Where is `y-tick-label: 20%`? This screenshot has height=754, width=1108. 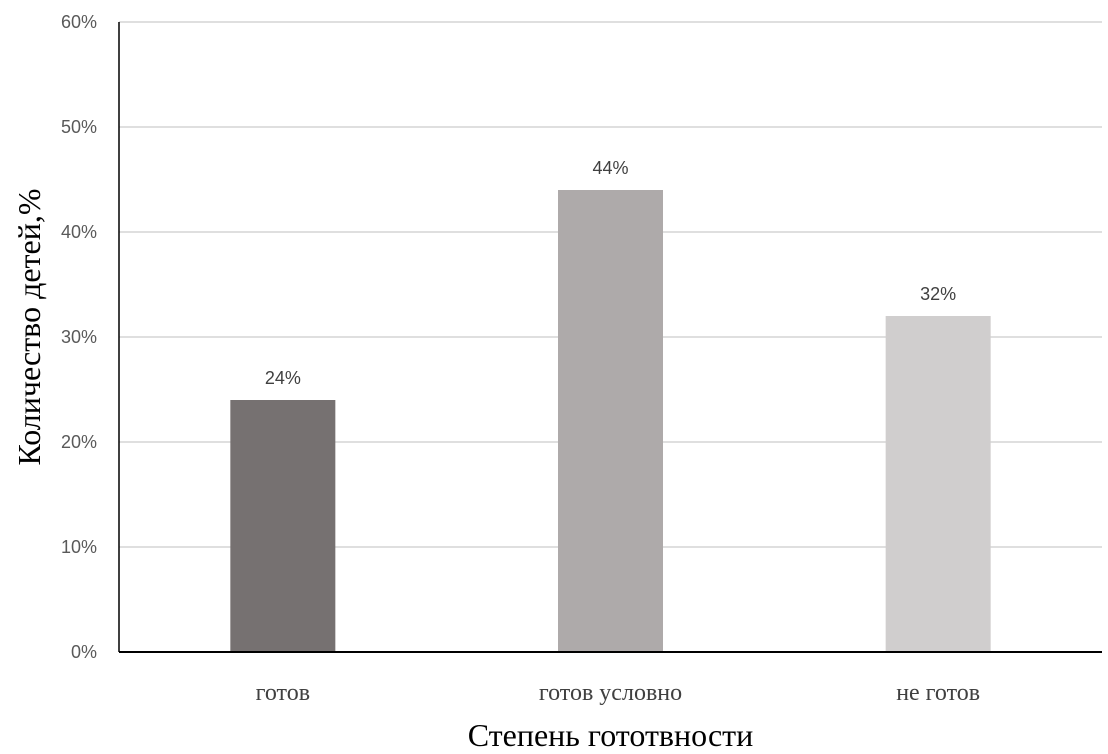 y-tick-label: 20% is located at coordinates (79, 442).